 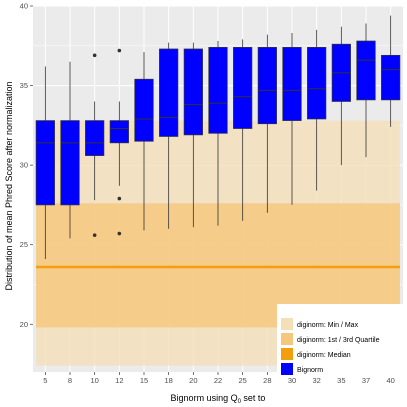 I want to click on legend-swatch-median, so click(x=287, y=354).